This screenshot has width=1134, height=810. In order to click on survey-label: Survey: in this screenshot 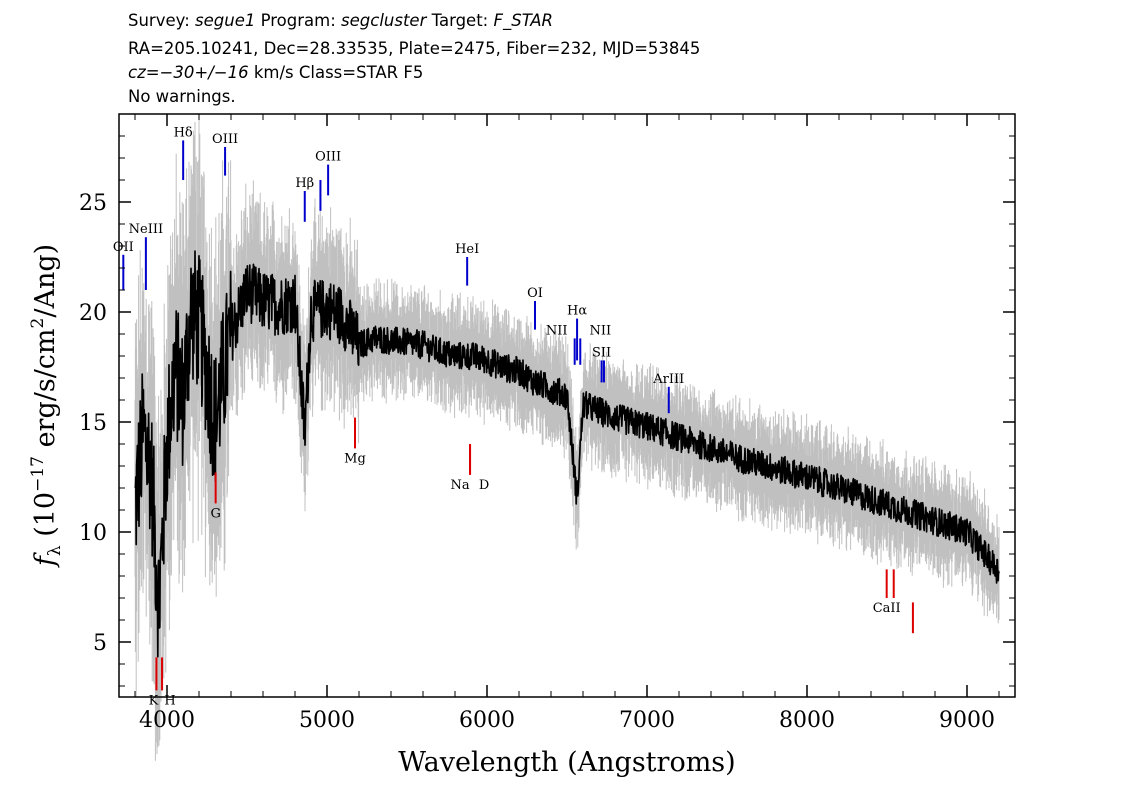, I will do `click(159, 20)`.